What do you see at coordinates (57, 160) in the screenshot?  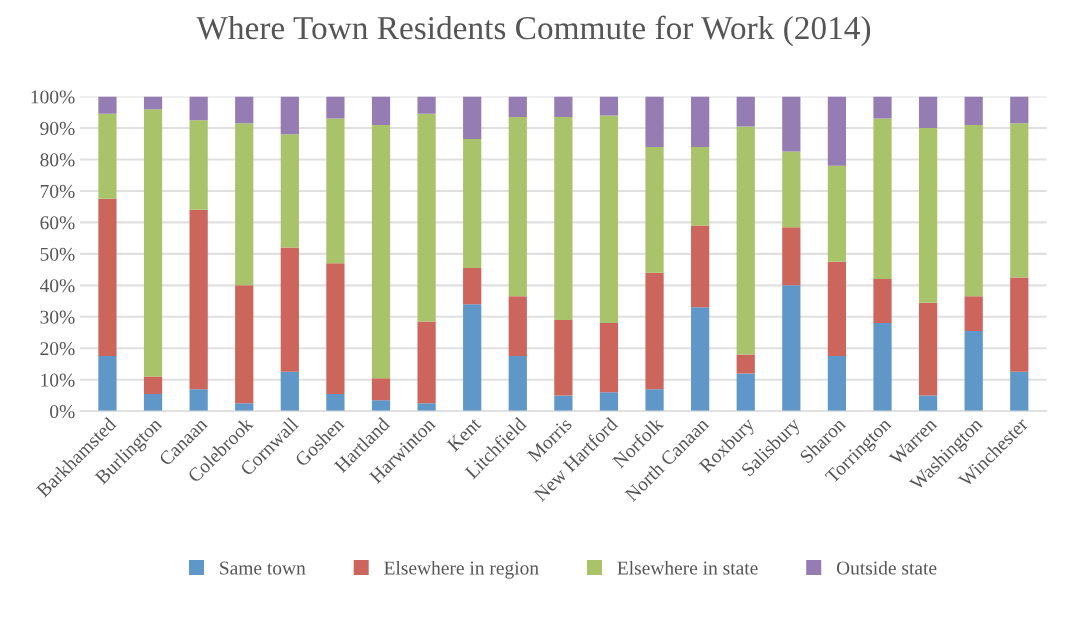 I see `y-tick-label: 80%` at bounding box center [57, 160].